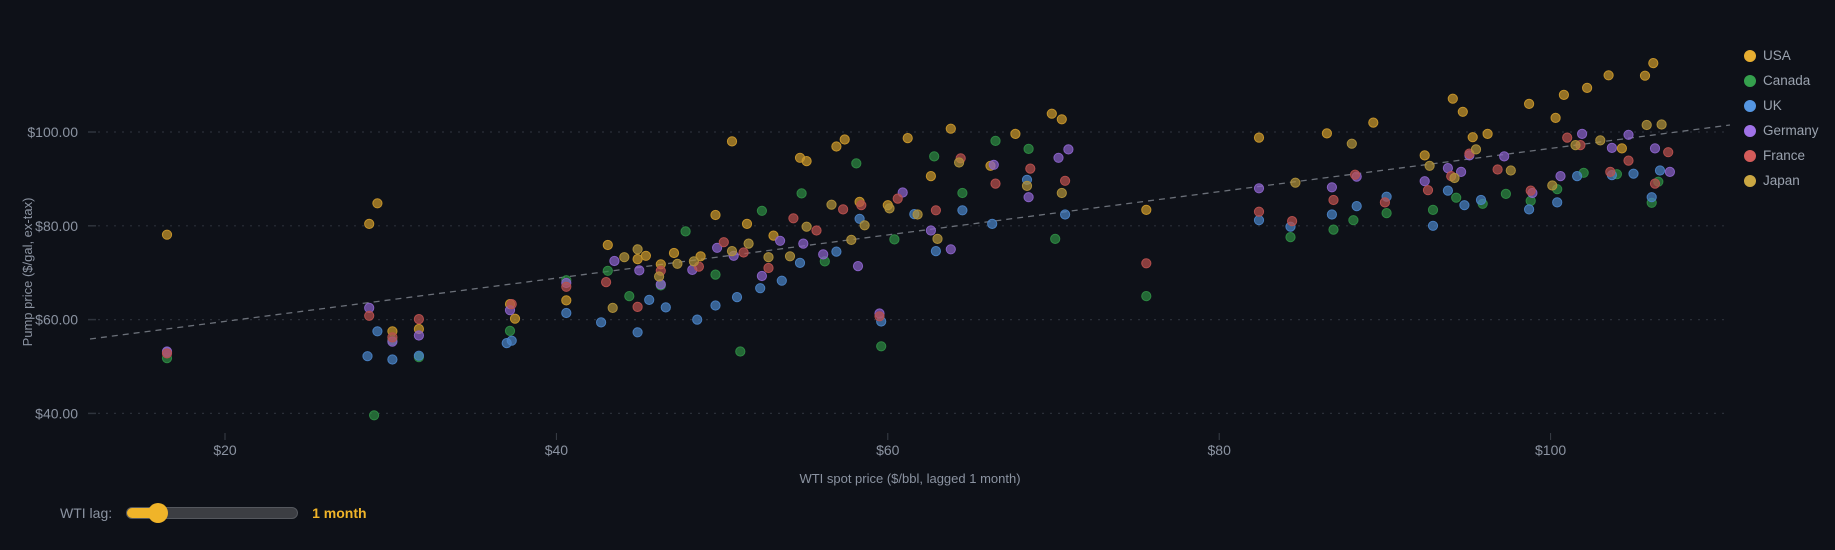  I want to click on slider-thumb, so click(158, 513).